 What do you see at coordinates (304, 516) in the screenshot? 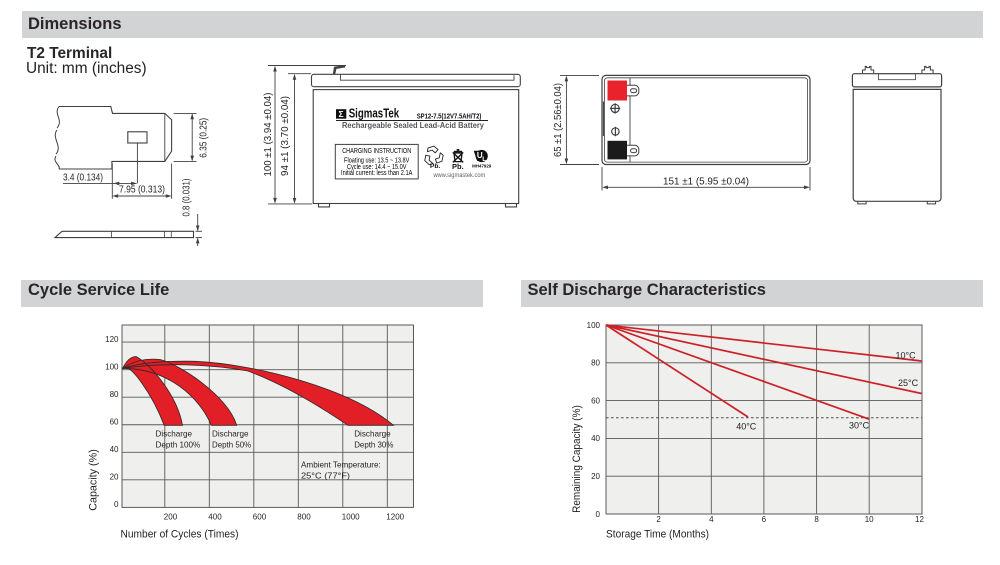
I see `svg-text: 800` at bounding box center [304, 516].